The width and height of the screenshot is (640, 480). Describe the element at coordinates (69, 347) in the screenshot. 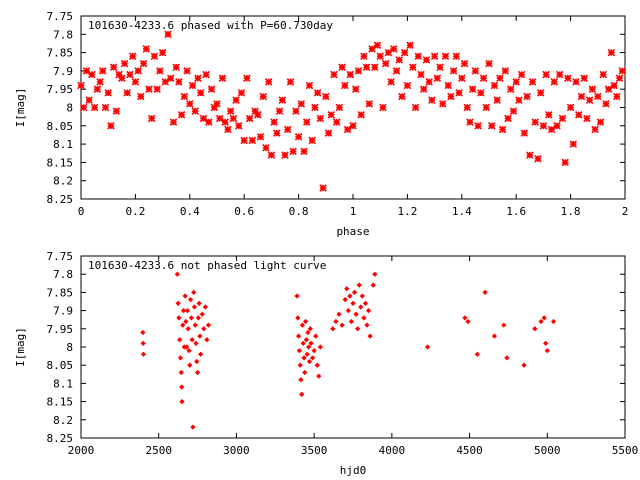

I see `y-tick-label: 8` at that location.